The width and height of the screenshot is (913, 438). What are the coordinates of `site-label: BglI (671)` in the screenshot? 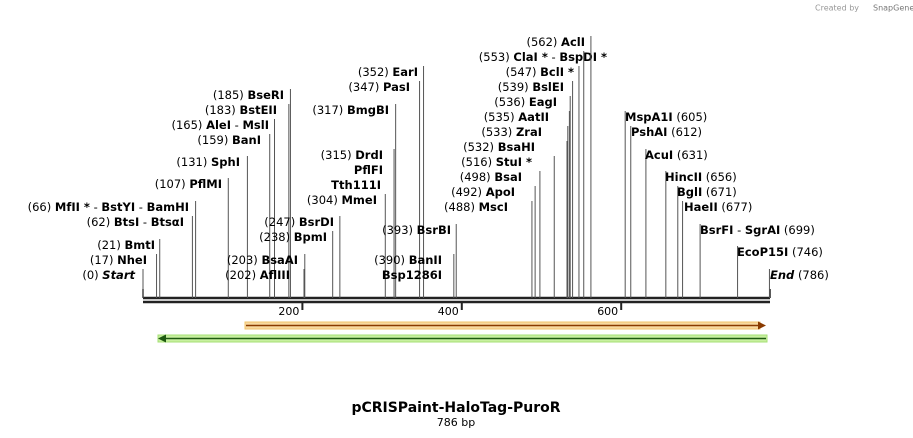 It's located at (707, 192).